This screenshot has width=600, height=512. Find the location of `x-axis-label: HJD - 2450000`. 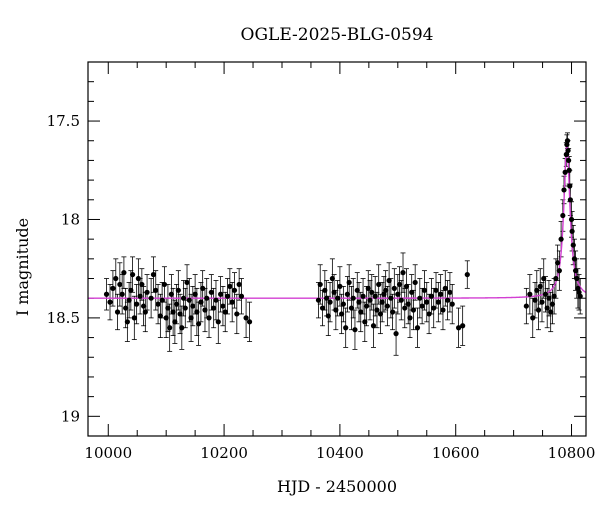

x-axis-label: HJD - 2450000 is located at coordinates (337, 486).